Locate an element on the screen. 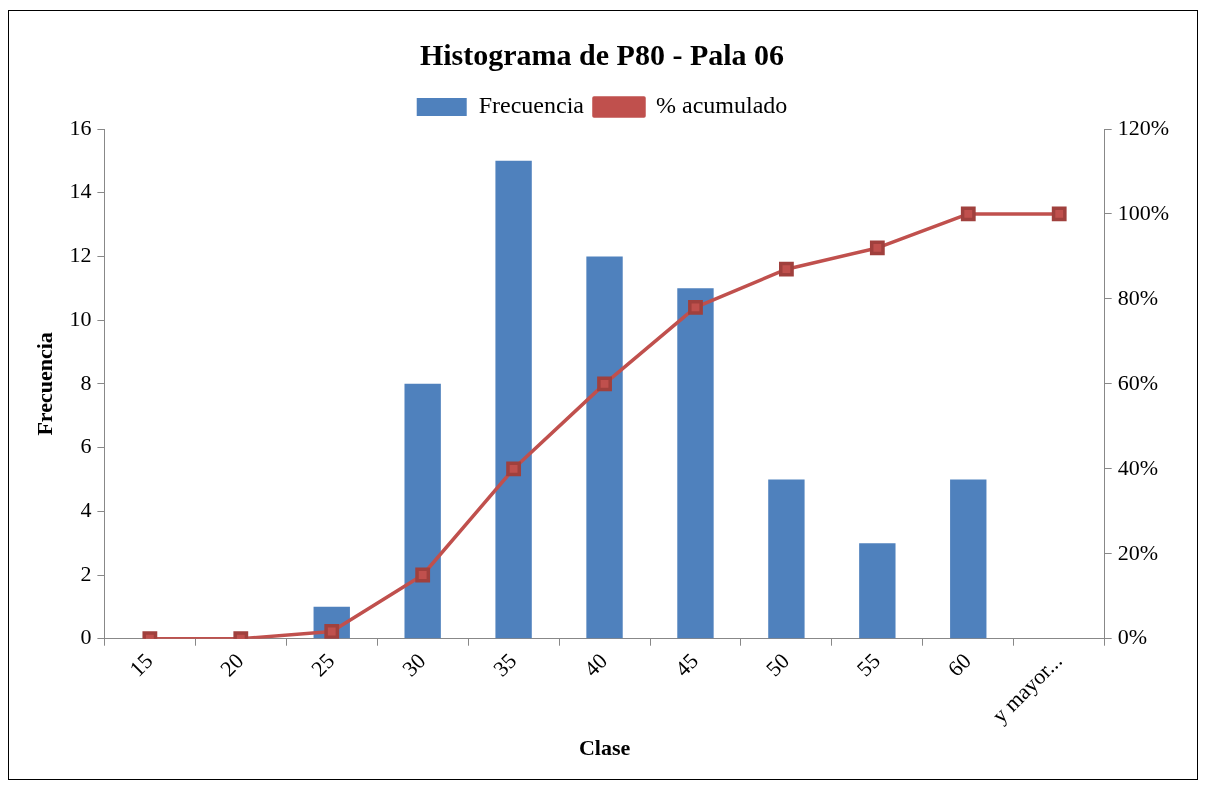 This screenshot has height=787, width=1207. y2-tick-label: 60% is located at coordinates (1137, 382).